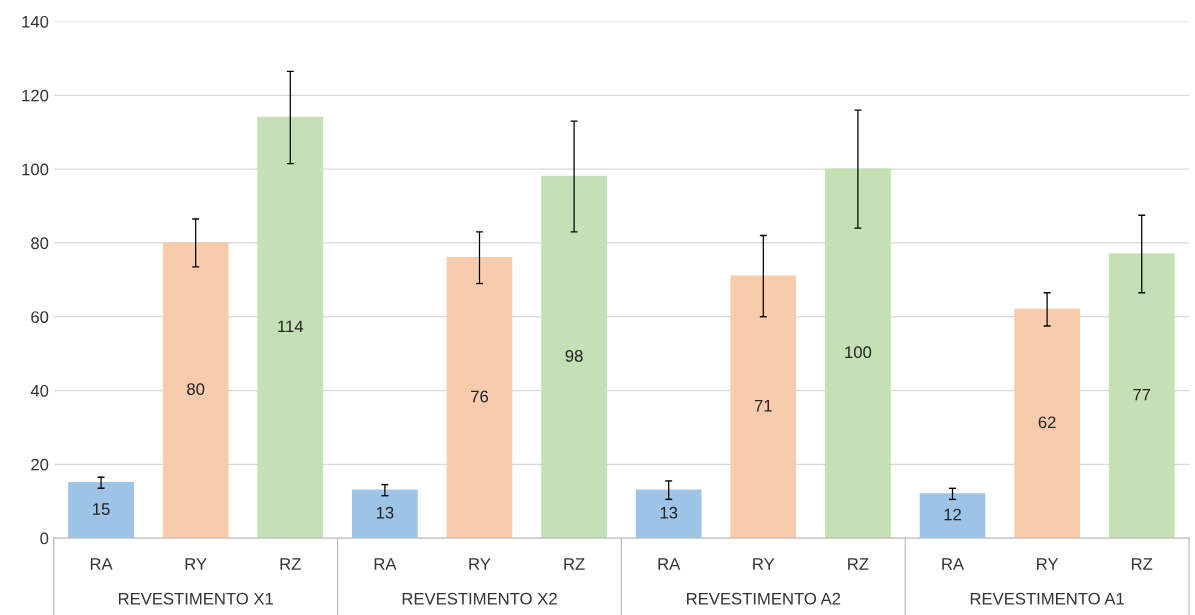 This screenshot has width=1195, height=615. I want to click on x-tick-label: REVESTIMENTO X1, so click(195, 598).